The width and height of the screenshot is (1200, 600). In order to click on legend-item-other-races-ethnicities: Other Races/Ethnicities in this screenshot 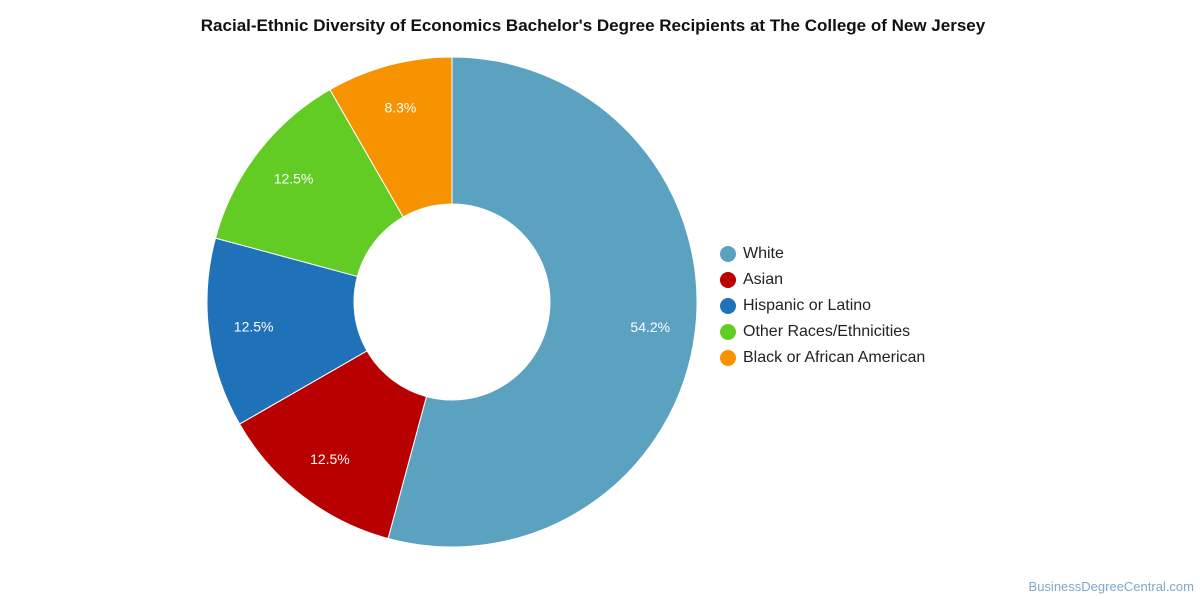, I will do `click(822, 332)`.